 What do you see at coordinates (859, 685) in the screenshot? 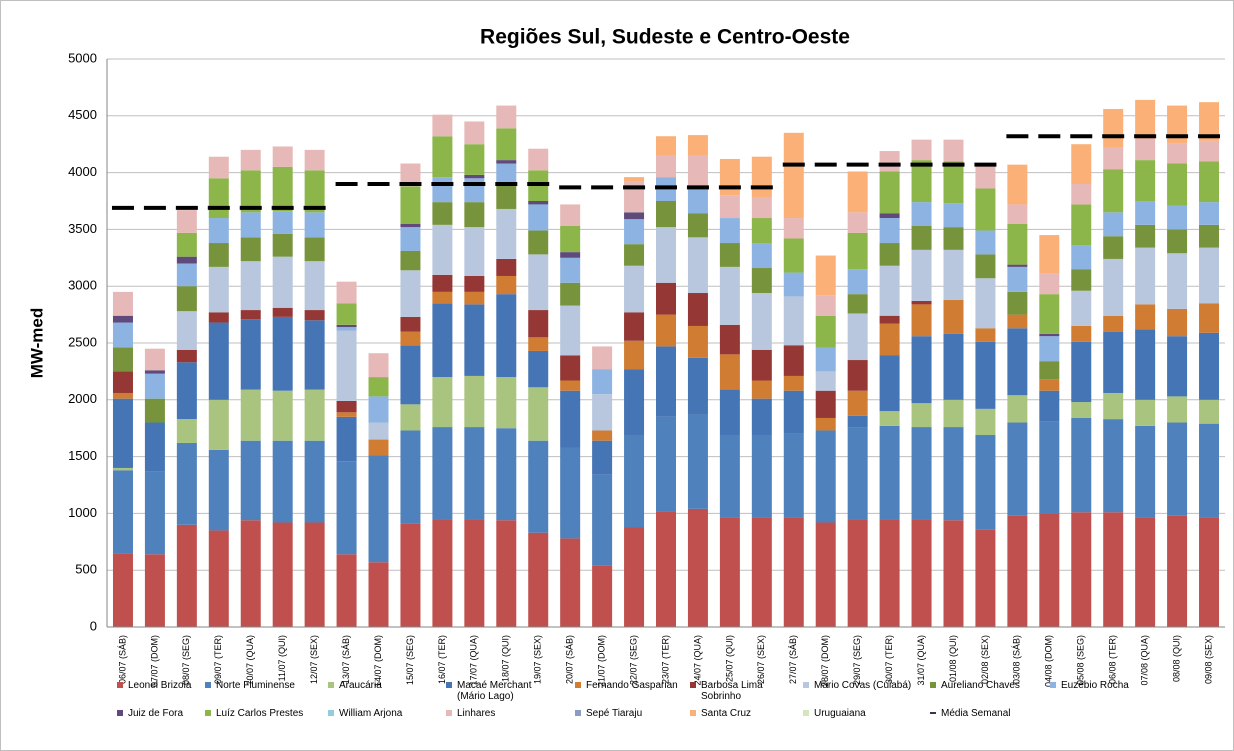
I see `legend-item: Mário Covas (Cuiabá)` at bounding box center [859, 685].